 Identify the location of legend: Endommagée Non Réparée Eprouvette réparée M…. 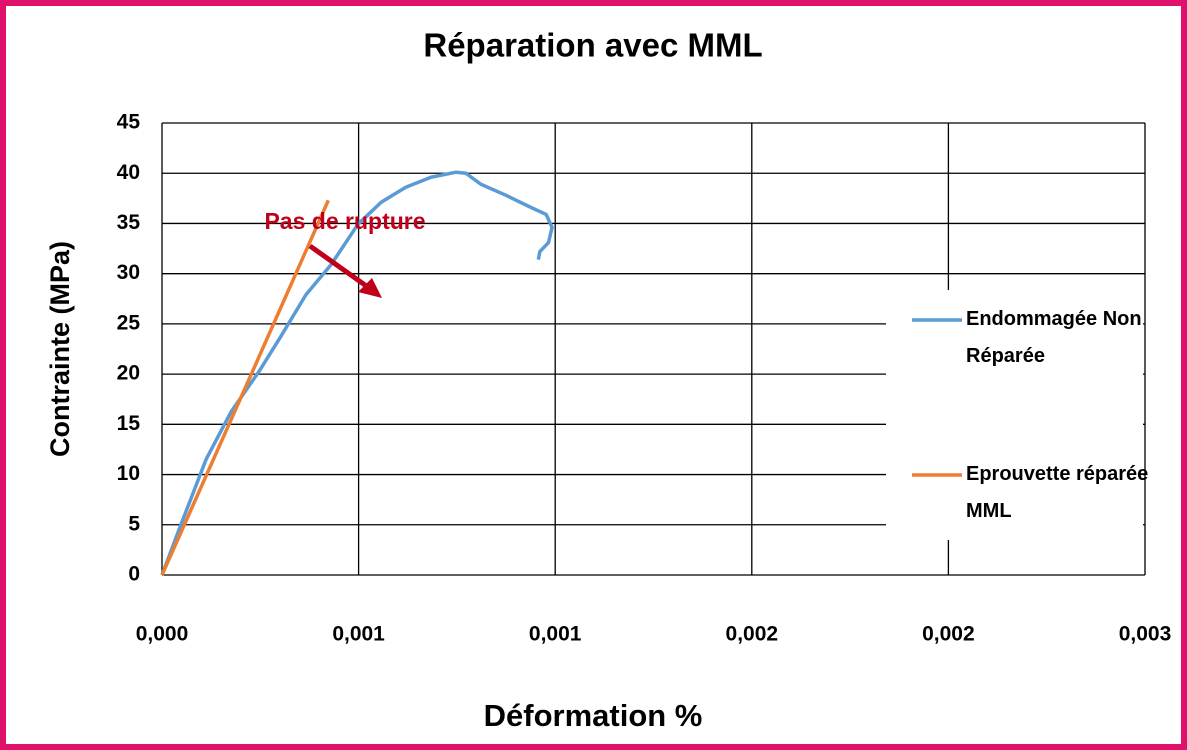
(1030, 415).